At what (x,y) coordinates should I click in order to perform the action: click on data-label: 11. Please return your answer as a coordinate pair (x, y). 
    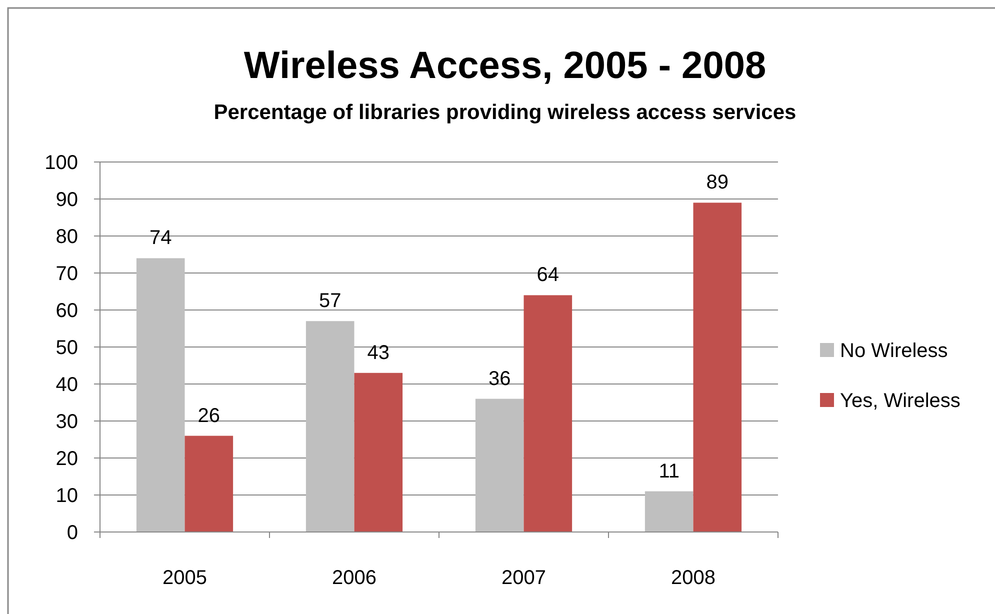
    Looking at the image, I should click on (669, 471).